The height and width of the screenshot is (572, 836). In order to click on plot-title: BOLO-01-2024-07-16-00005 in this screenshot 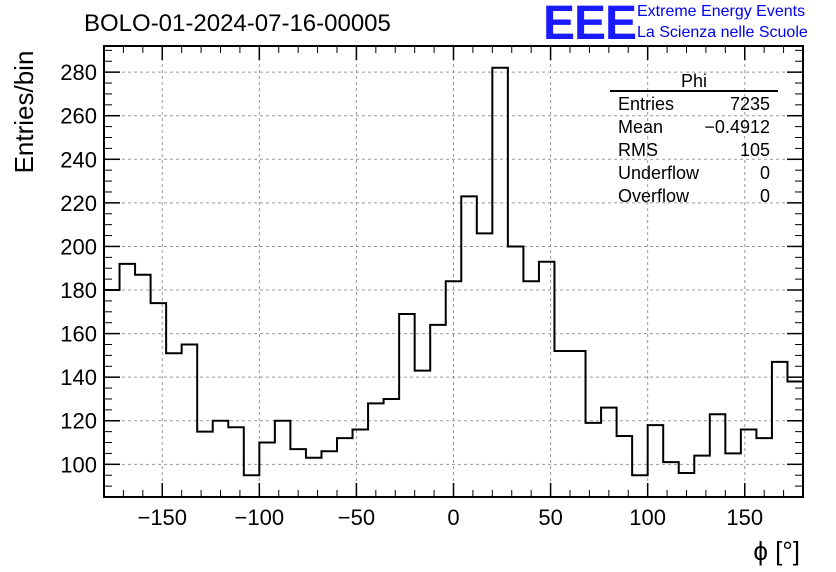, I will do `click(237, 23)`.